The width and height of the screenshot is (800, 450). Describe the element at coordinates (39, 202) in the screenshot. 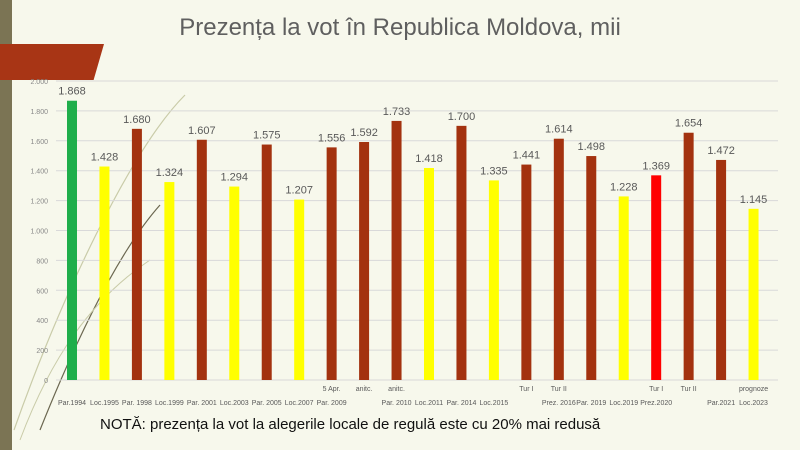

I see `y-tick-label: 1.200` at that location.